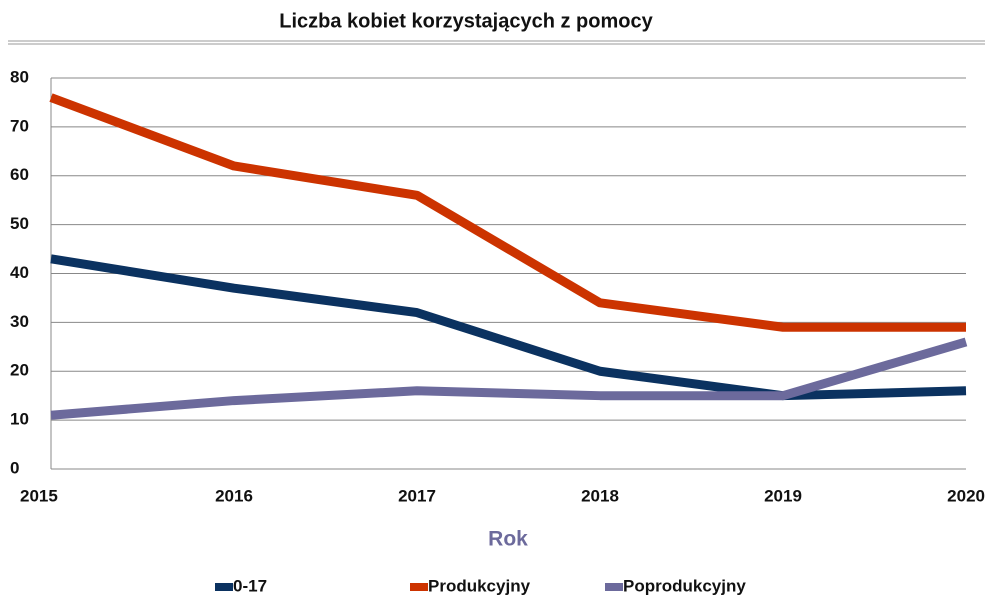 This screenshot has height=602, width=993. What do you see at coordinates (19, 370) in the screenshot?
I see `y-tick-label: 20` at bounding box center [19, 370].